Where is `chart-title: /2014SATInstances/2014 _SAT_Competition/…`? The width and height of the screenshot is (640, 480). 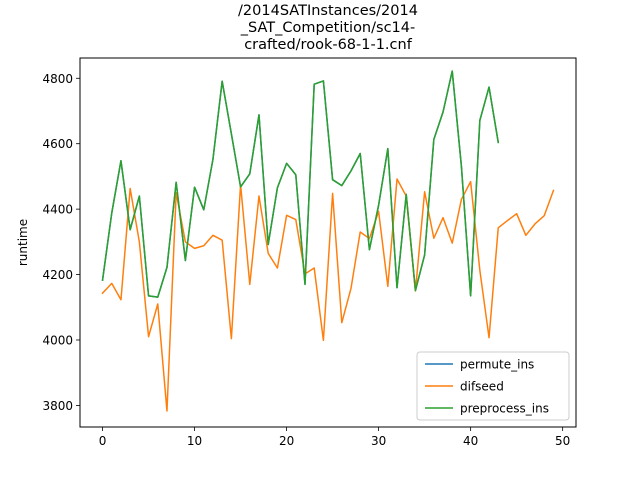 chart-title: /2014SATInstances/2014 _SAT_Competition/… is located at coordinates (328, 28).